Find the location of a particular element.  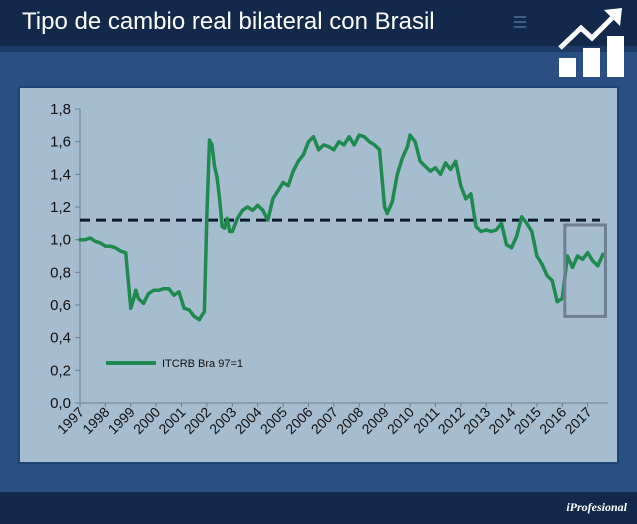

y-axis: 0,0 0,2 0,4 0,6 0,8 1,0 1,2 1,4 1,6 1,8 is located at coordinates (65, 256).